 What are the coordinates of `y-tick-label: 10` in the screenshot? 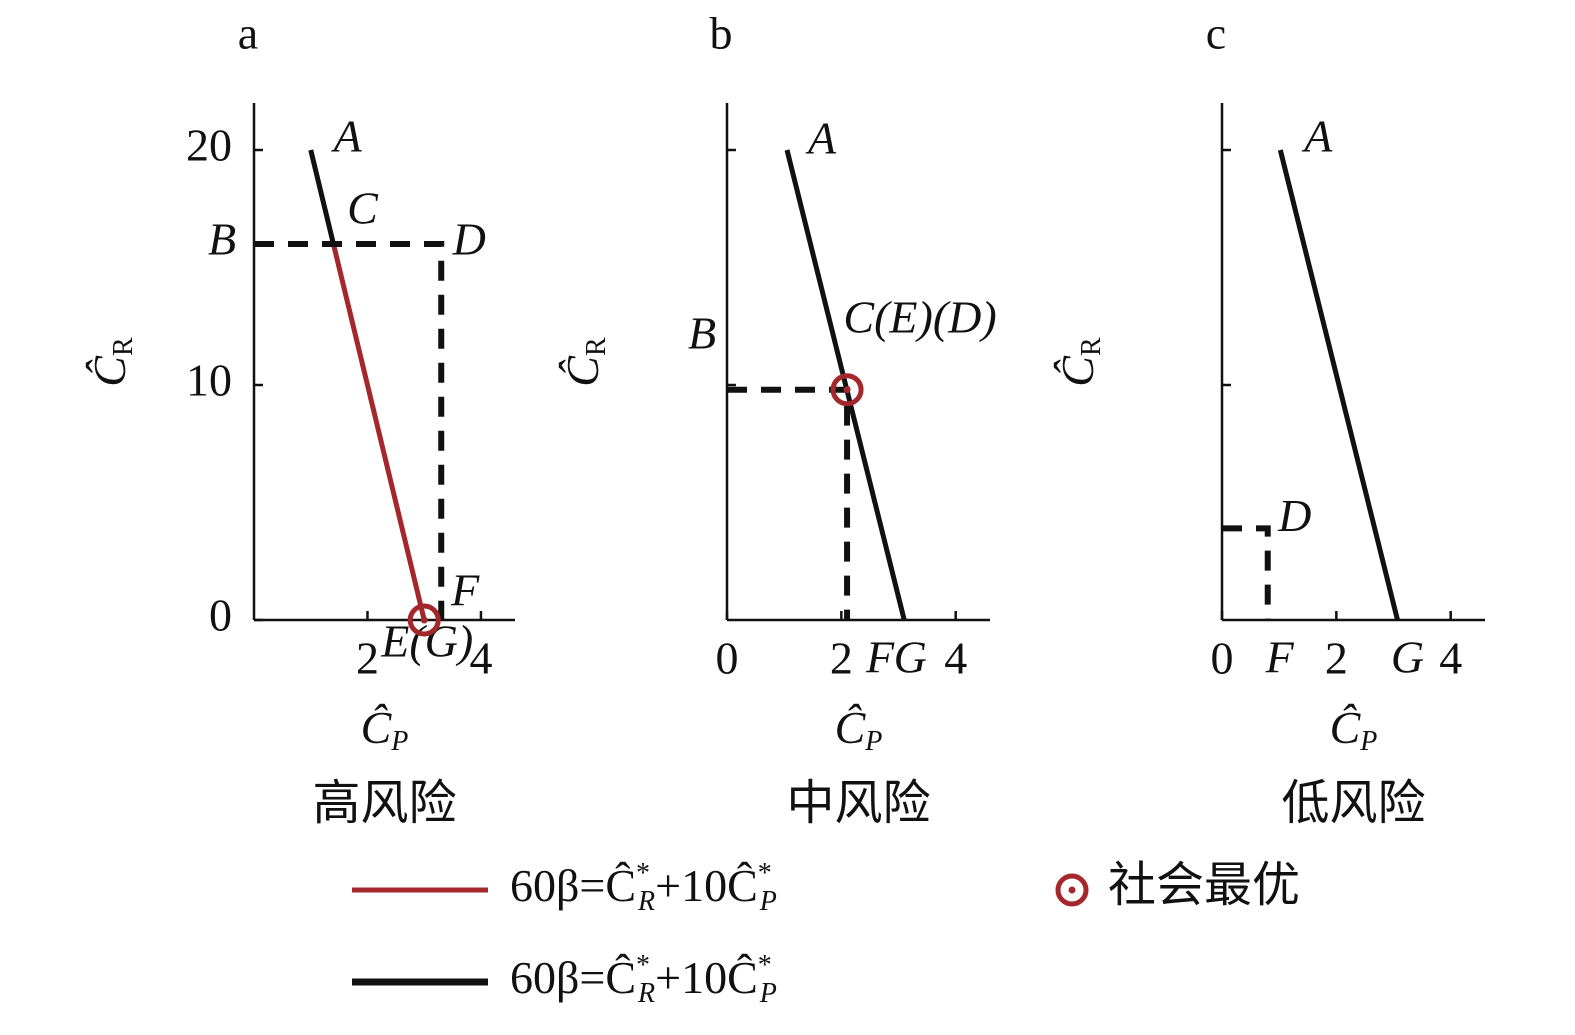 It's located at (209, 380).